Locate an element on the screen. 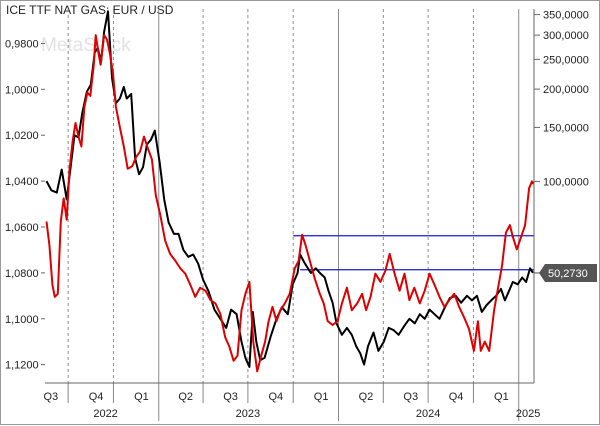 Image resolution: width=600 pixels, height=426 pixels. right-tick-label: 250,0000 is located at coordinates (566, 60).